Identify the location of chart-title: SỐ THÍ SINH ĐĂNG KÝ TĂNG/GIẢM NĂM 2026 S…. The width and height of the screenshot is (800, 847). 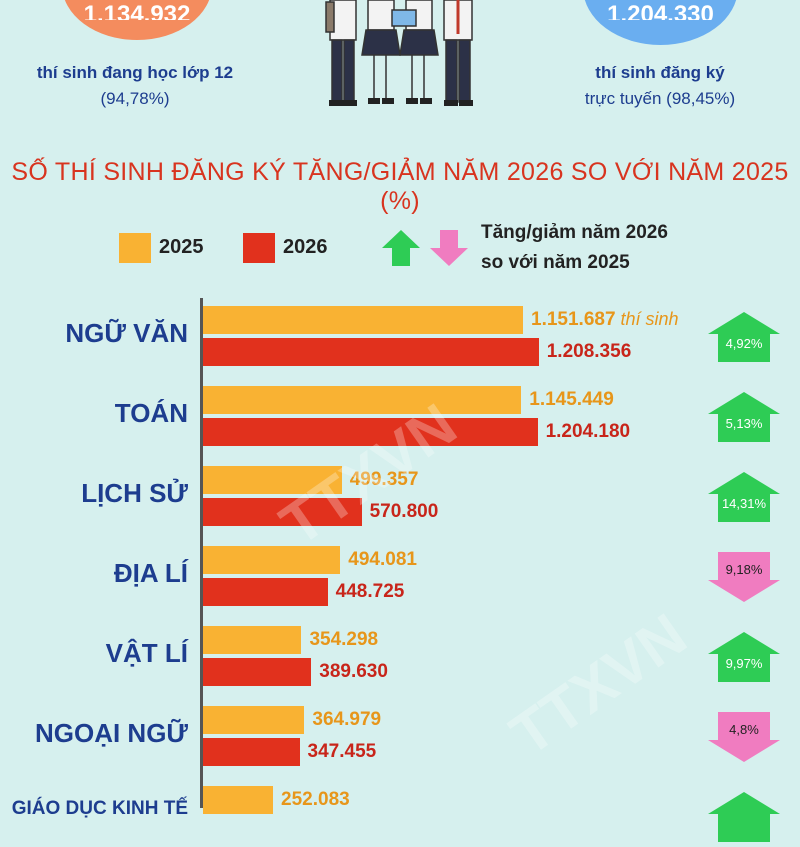
(400, 186).